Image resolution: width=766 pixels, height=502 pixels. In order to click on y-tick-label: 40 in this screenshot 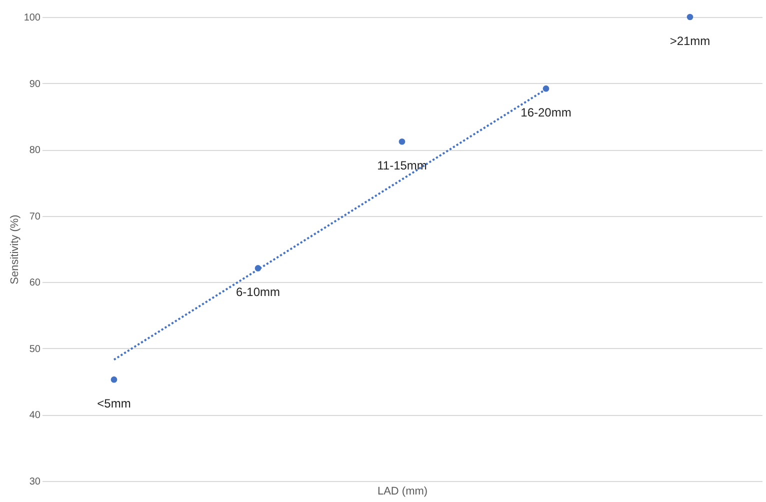, I will do `click(35, 416)`.